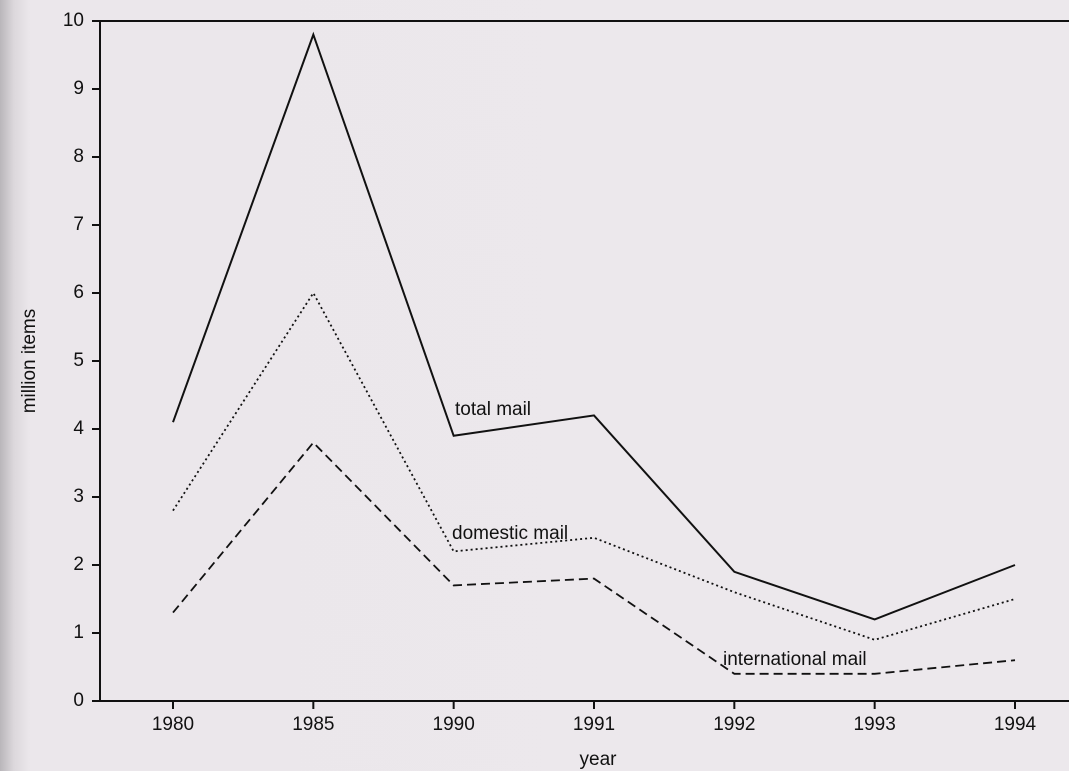 Image resolution: width=1069 pixels, height=771 pixels. Describe the element at coordinates (454, 724) in the screenshot. I see `x-tick-label: 1990` at that location.